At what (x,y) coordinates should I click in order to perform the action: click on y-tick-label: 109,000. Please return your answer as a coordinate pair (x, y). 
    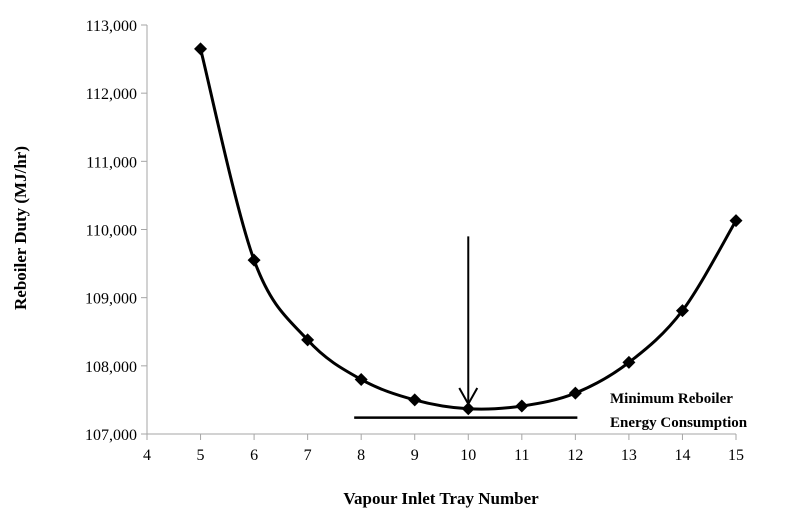
    Looking at the image, I should click on (111, 299).